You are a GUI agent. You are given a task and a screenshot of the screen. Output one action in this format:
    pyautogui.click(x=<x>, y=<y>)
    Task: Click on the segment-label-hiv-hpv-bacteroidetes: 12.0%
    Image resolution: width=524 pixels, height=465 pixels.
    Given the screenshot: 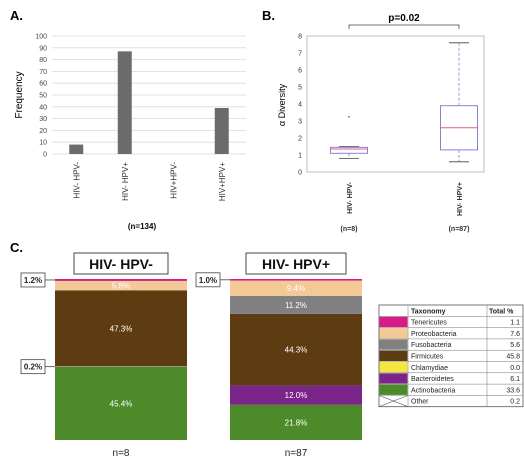 What is the action you would take?
    pyautogui.click(x=296, y=395)
    